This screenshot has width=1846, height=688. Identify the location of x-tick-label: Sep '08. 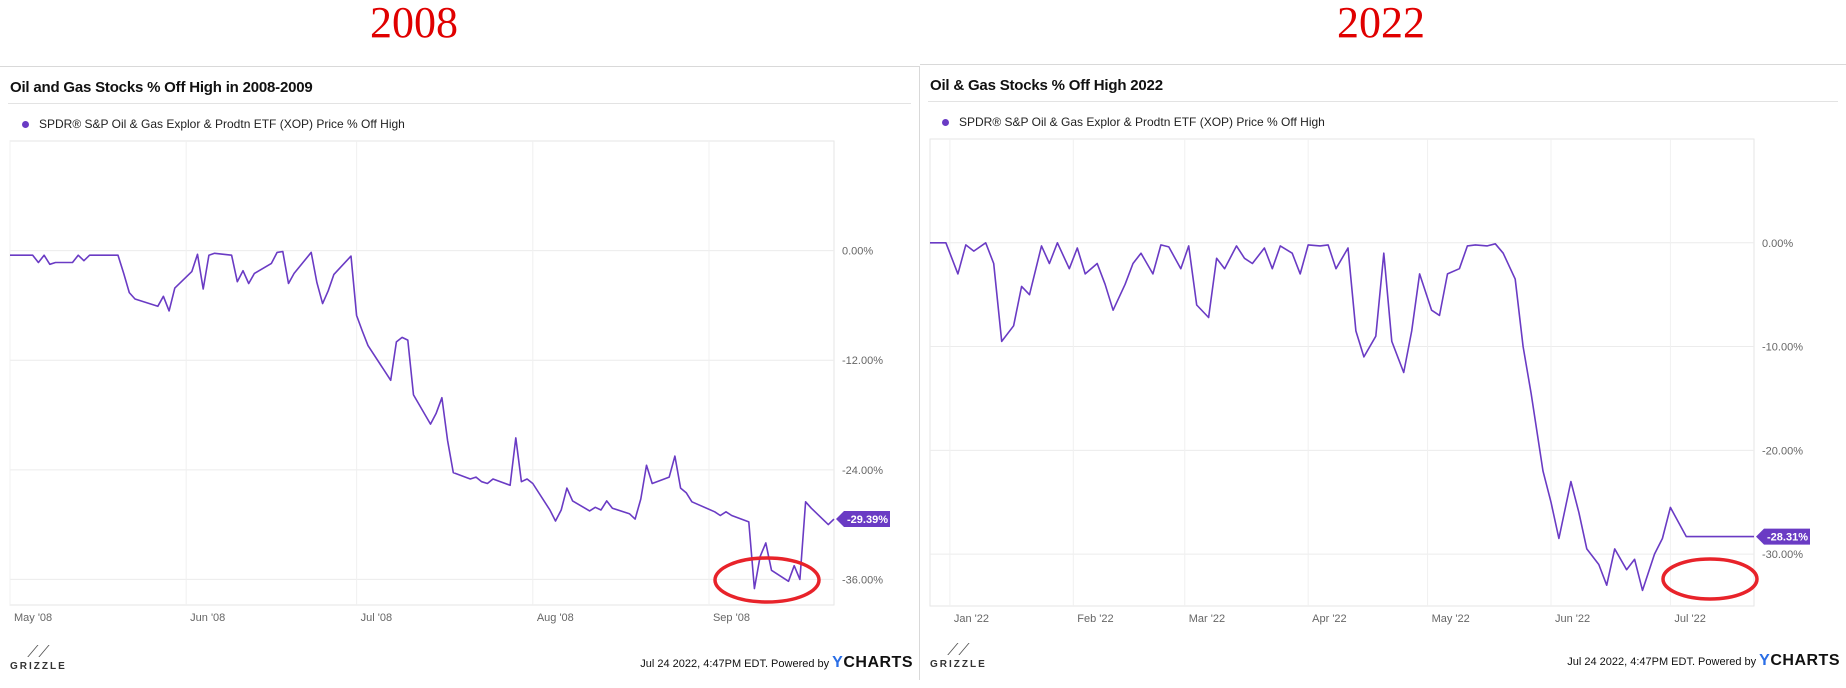
(731, 618).